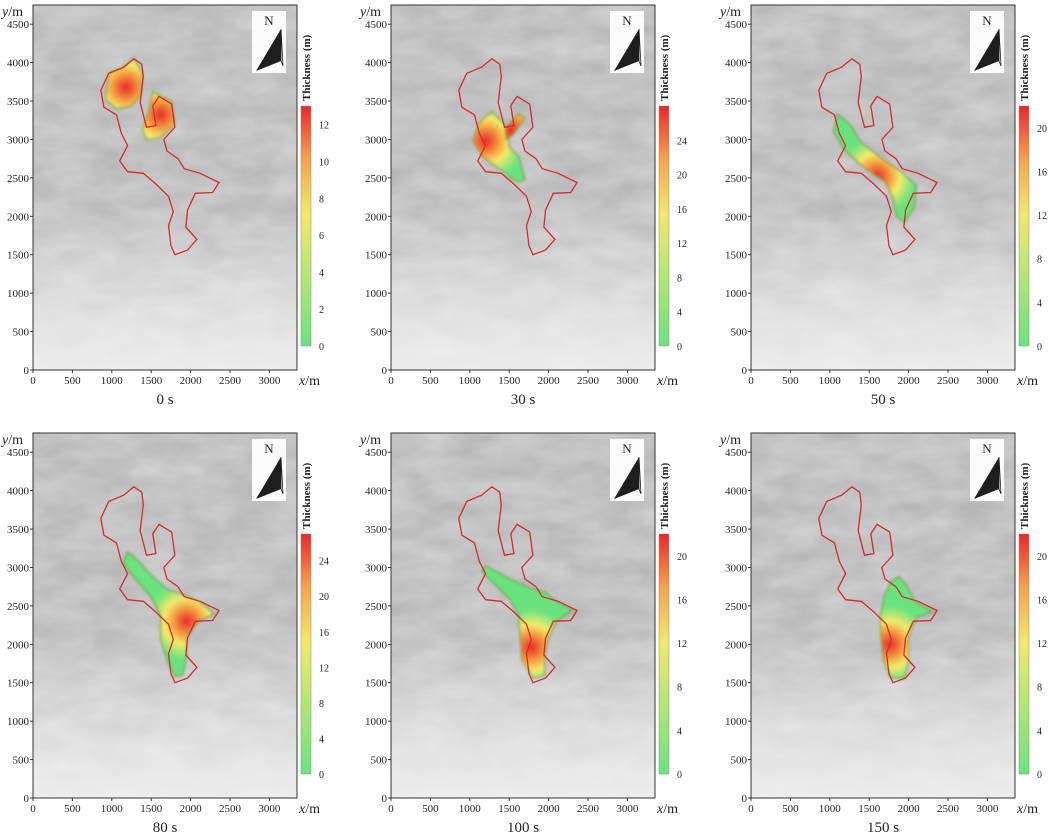 The height and width of the screenshot is (835, 1052). Describe the element at coordinates (987, 20) in the screenshot. I see `svg-text: N` at that location.